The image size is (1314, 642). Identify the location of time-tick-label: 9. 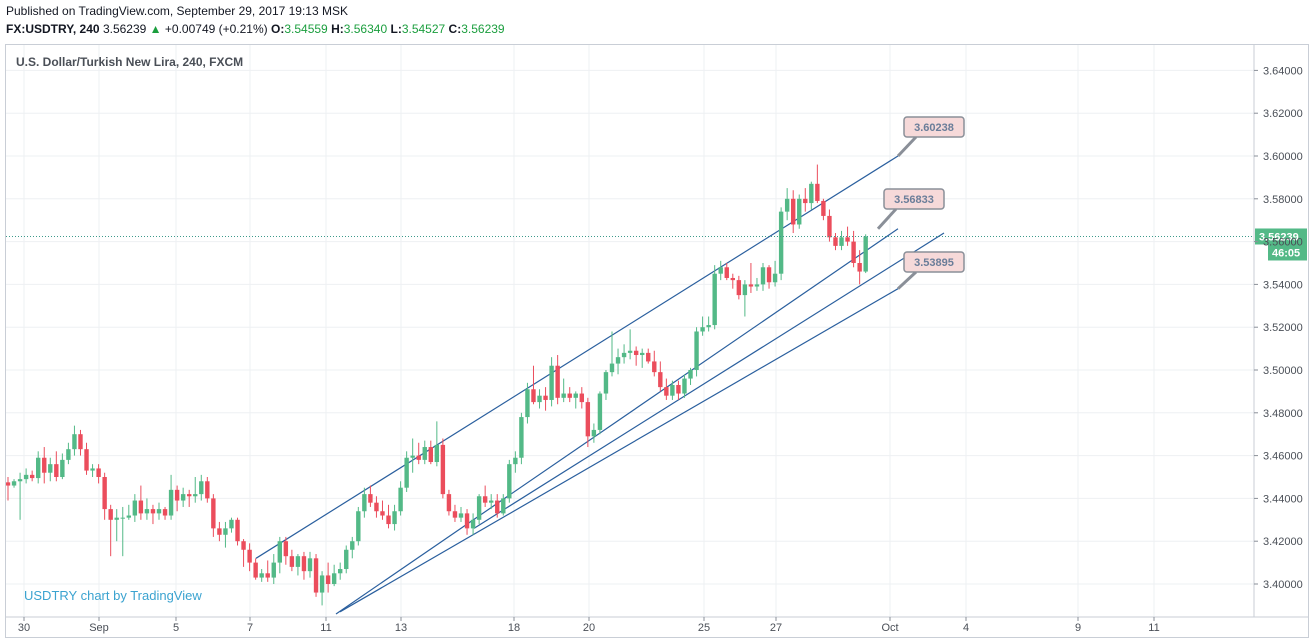
(1078, 628).